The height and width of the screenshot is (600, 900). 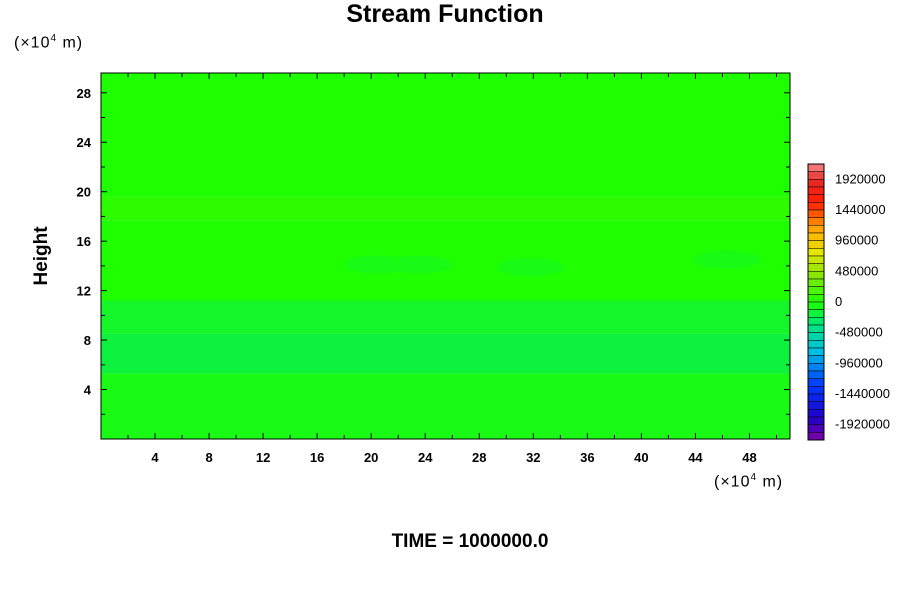 What do you see at coordinates (84, 241) in the screenshot?
I see `y-tick-label: 16` at bounding box center [84, 241].